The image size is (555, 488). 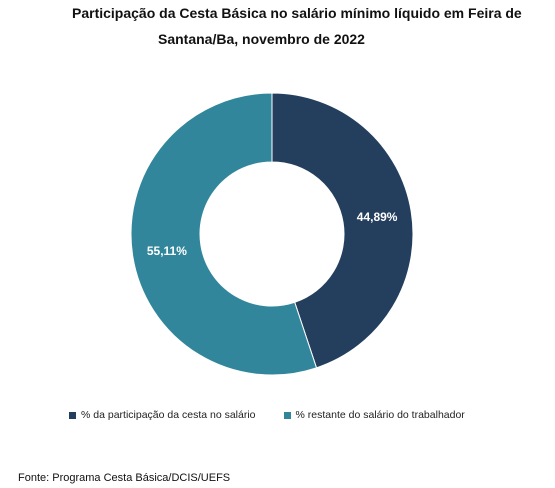 What do you see at coordinates (72, 415) in the screenshot?
I see `legend-swatch-participacao` at bounding box center [72, 415].